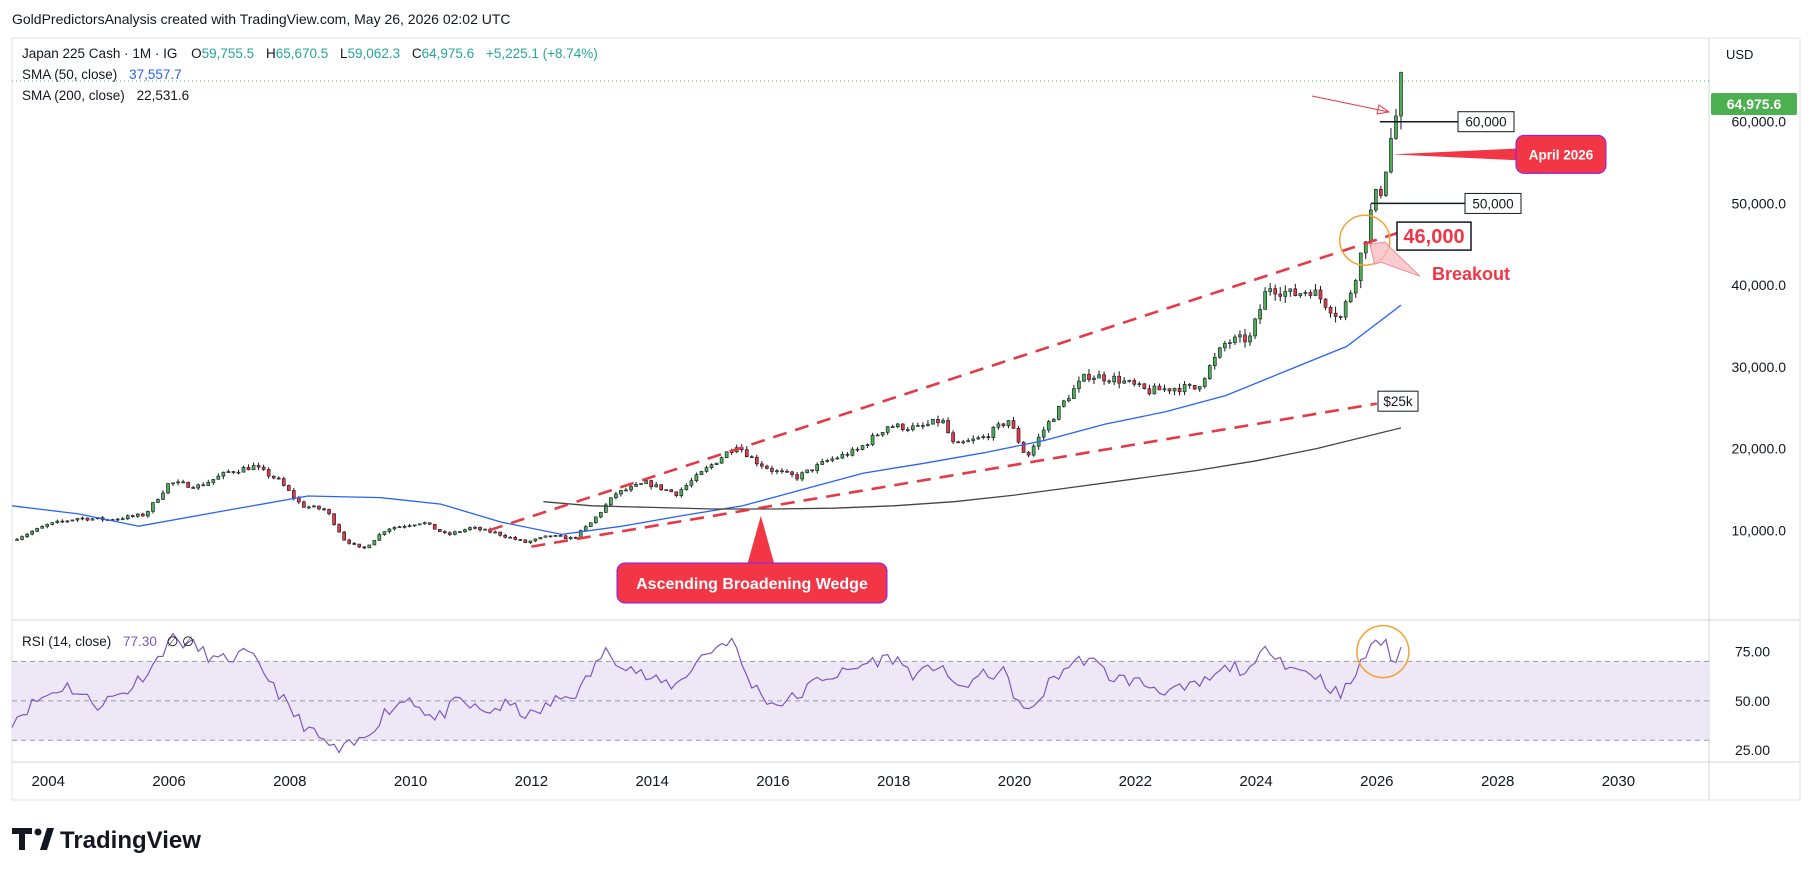 The image size is (1814, 877). What do you see at coordinates (181, 641) in the screenshot?
I see `legend-rsi-extra: ∅ ∅` at bounding box center [181, 641].